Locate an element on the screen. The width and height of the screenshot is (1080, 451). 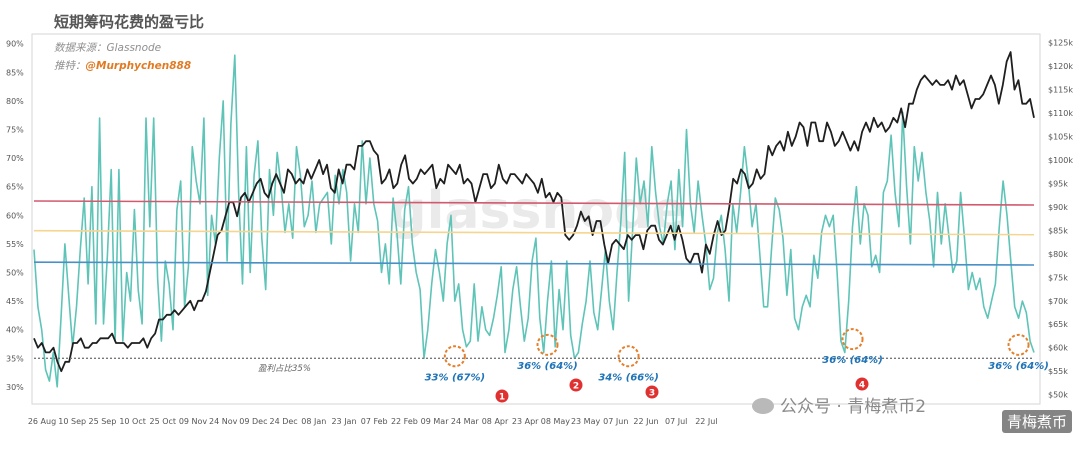
y-left-tick-label: 70% is located at coordinates (15, 158).